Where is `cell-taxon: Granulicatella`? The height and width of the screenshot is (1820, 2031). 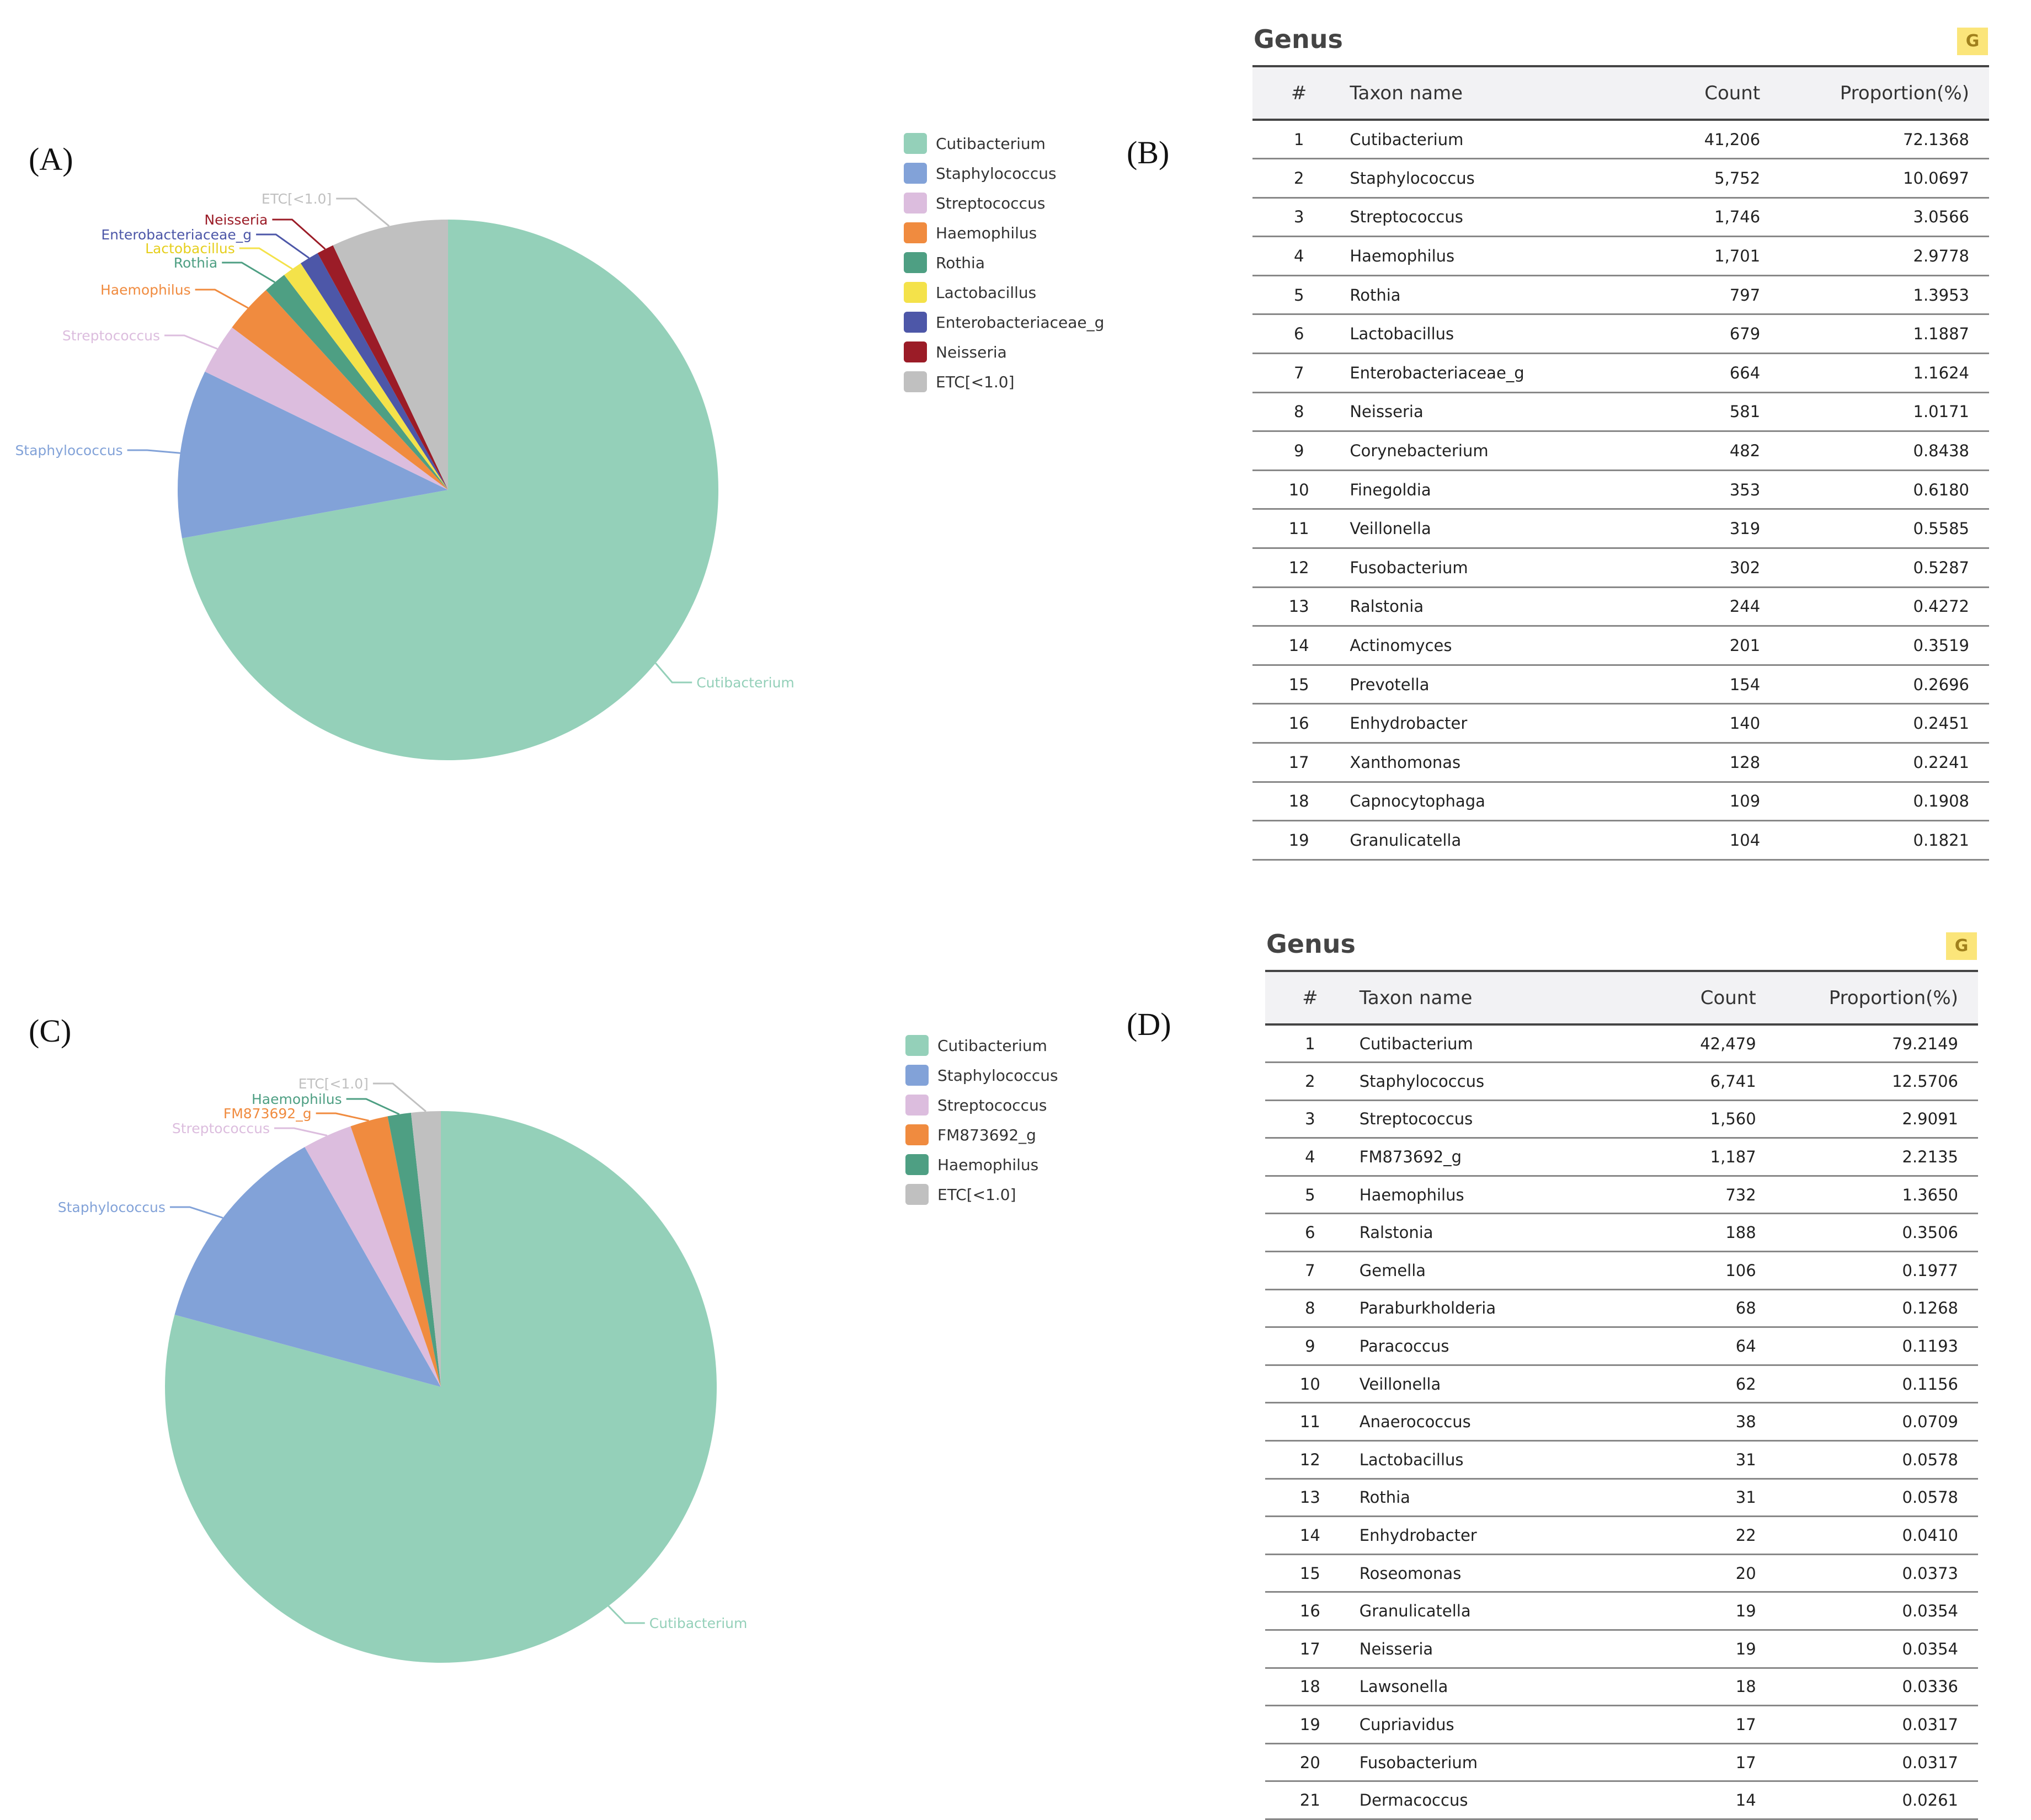
cell-taxon: Granulicatella is located at coordinates (1484, 1611).